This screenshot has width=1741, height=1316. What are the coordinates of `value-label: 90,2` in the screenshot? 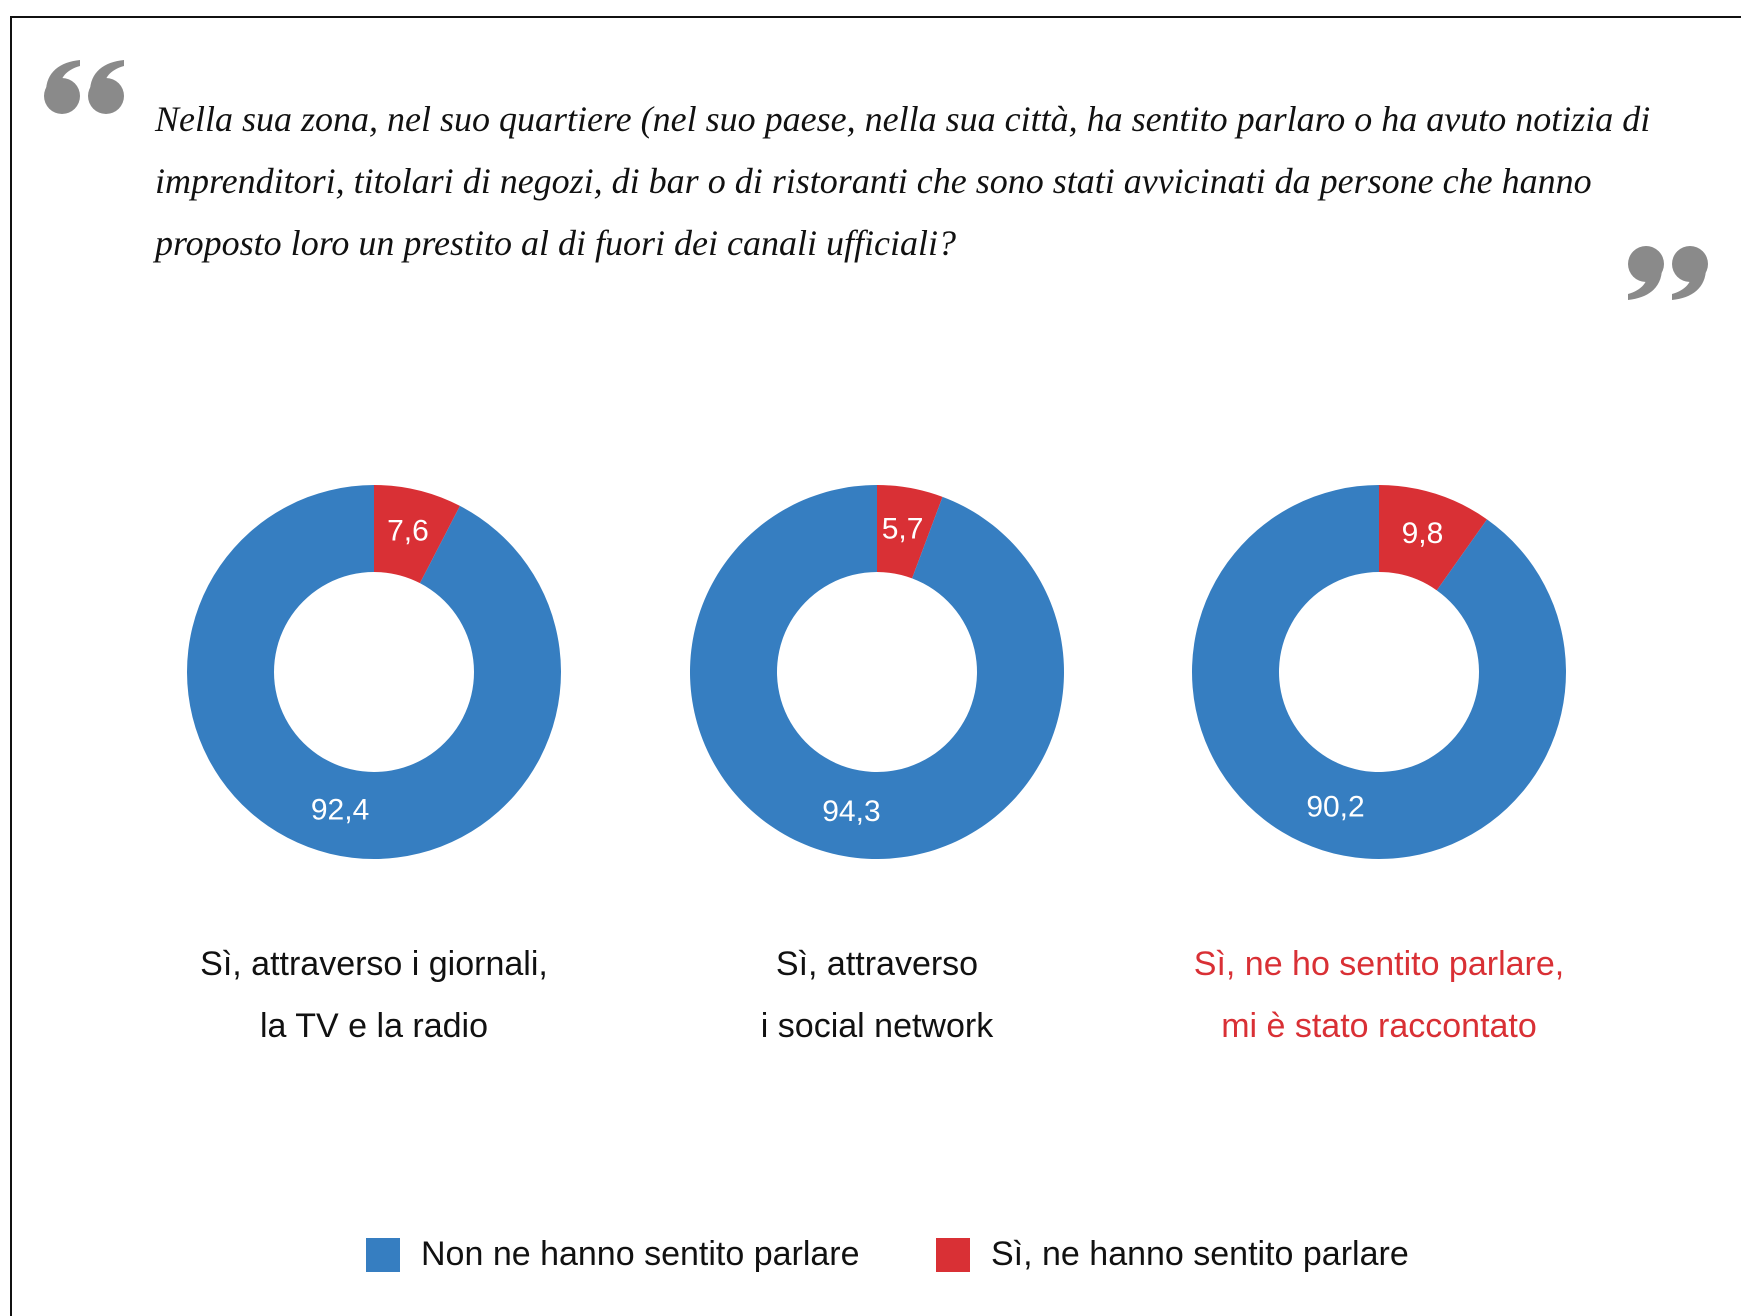 It's located at (1335, 807).